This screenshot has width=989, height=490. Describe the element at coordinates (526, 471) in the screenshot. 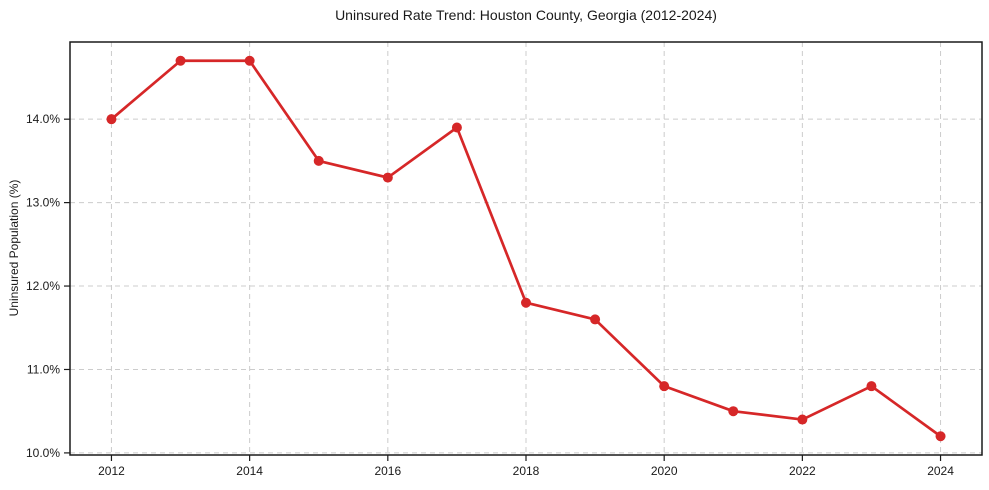

I see `x-tick-label: 2018` at that location.